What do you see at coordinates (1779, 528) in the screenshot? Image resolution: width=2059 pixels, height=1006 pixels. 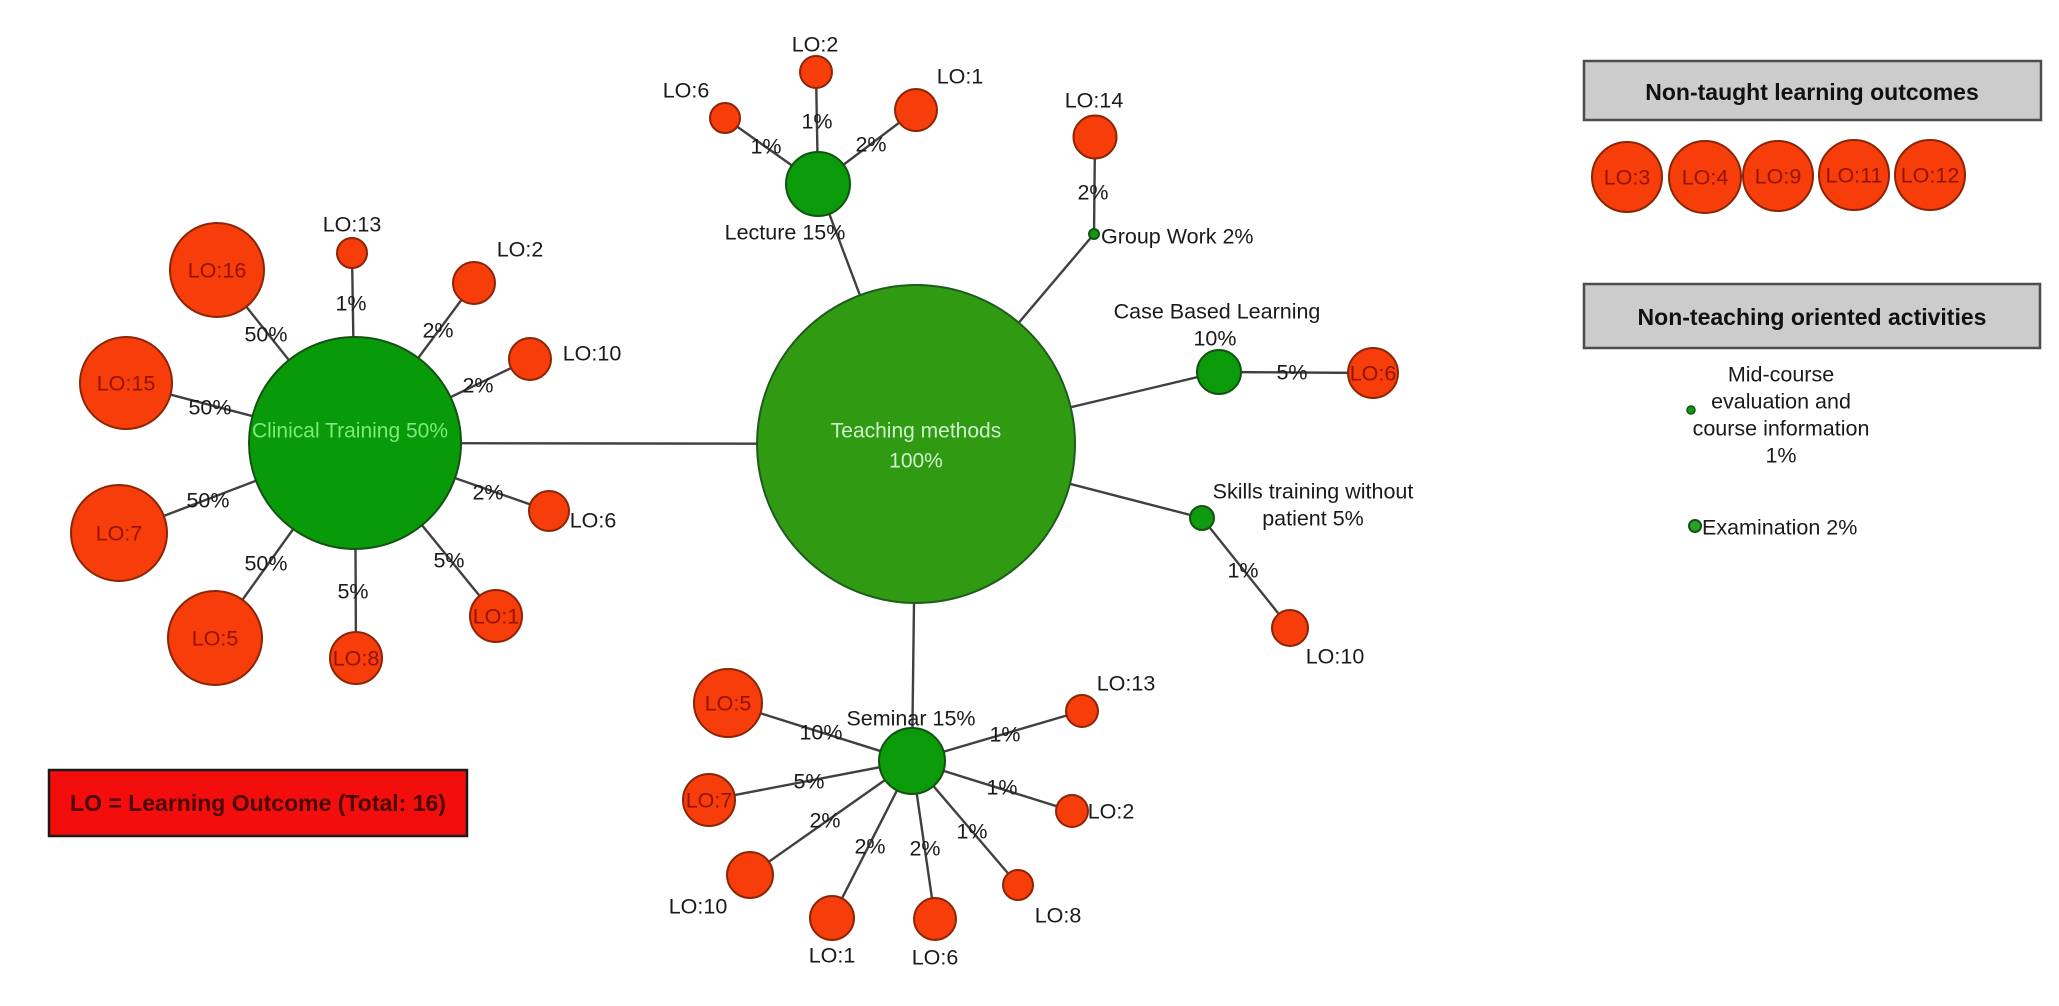 I see `svg-text: Examination 2%` at bounding box center [1779, 528].